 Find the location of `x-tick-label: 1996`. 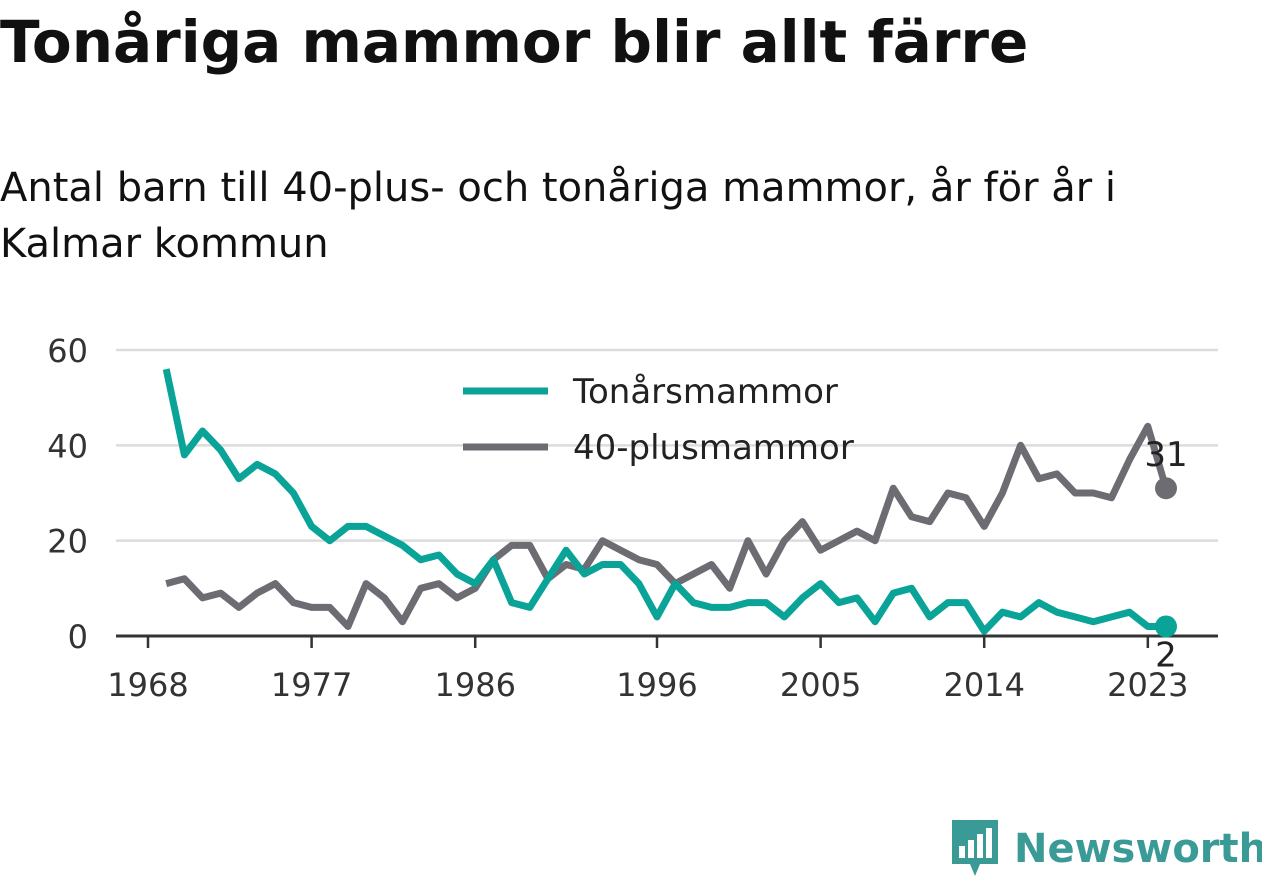

x-tick-label: 1996 is located at coordinates (656, 685).